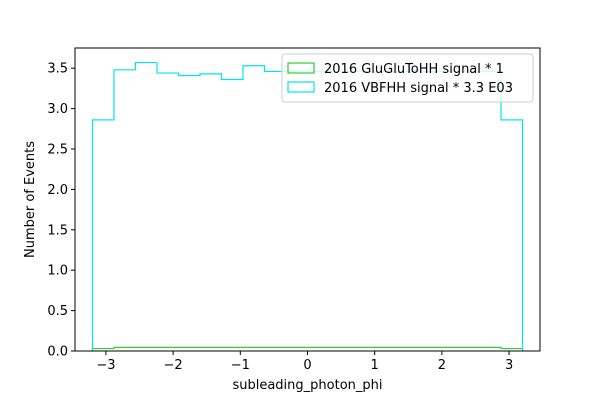 The image size is (600, 400). What do you see at coordinates (30, 199) in the screenshot?
I see `y-axis-label: Number of Events` at bounding box center [30, 199].